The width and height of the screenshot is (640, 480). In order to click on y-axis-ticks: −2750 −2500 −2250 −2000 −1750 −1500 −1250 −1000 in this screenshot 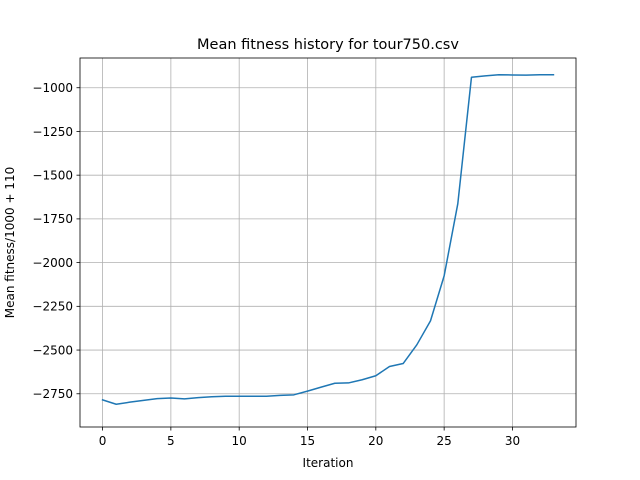, I will do `click(56, 241)`.